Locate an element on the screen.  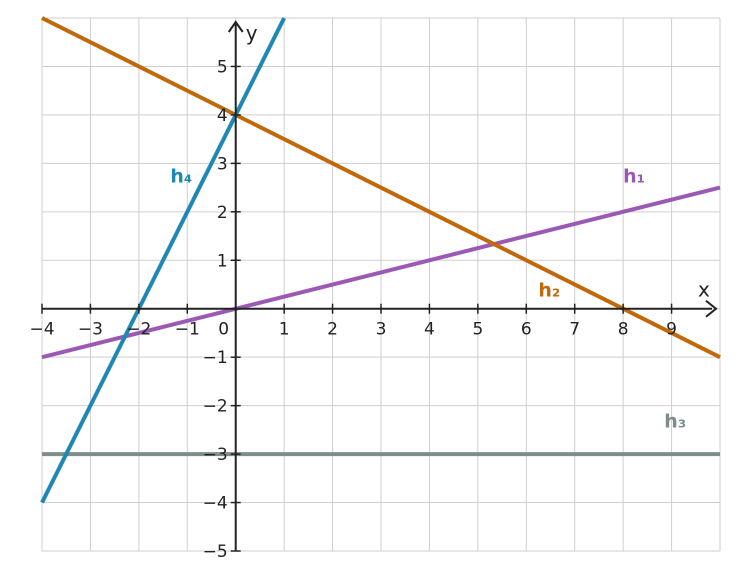
series-label-1: h₁ is located at coordinates (634, 177).